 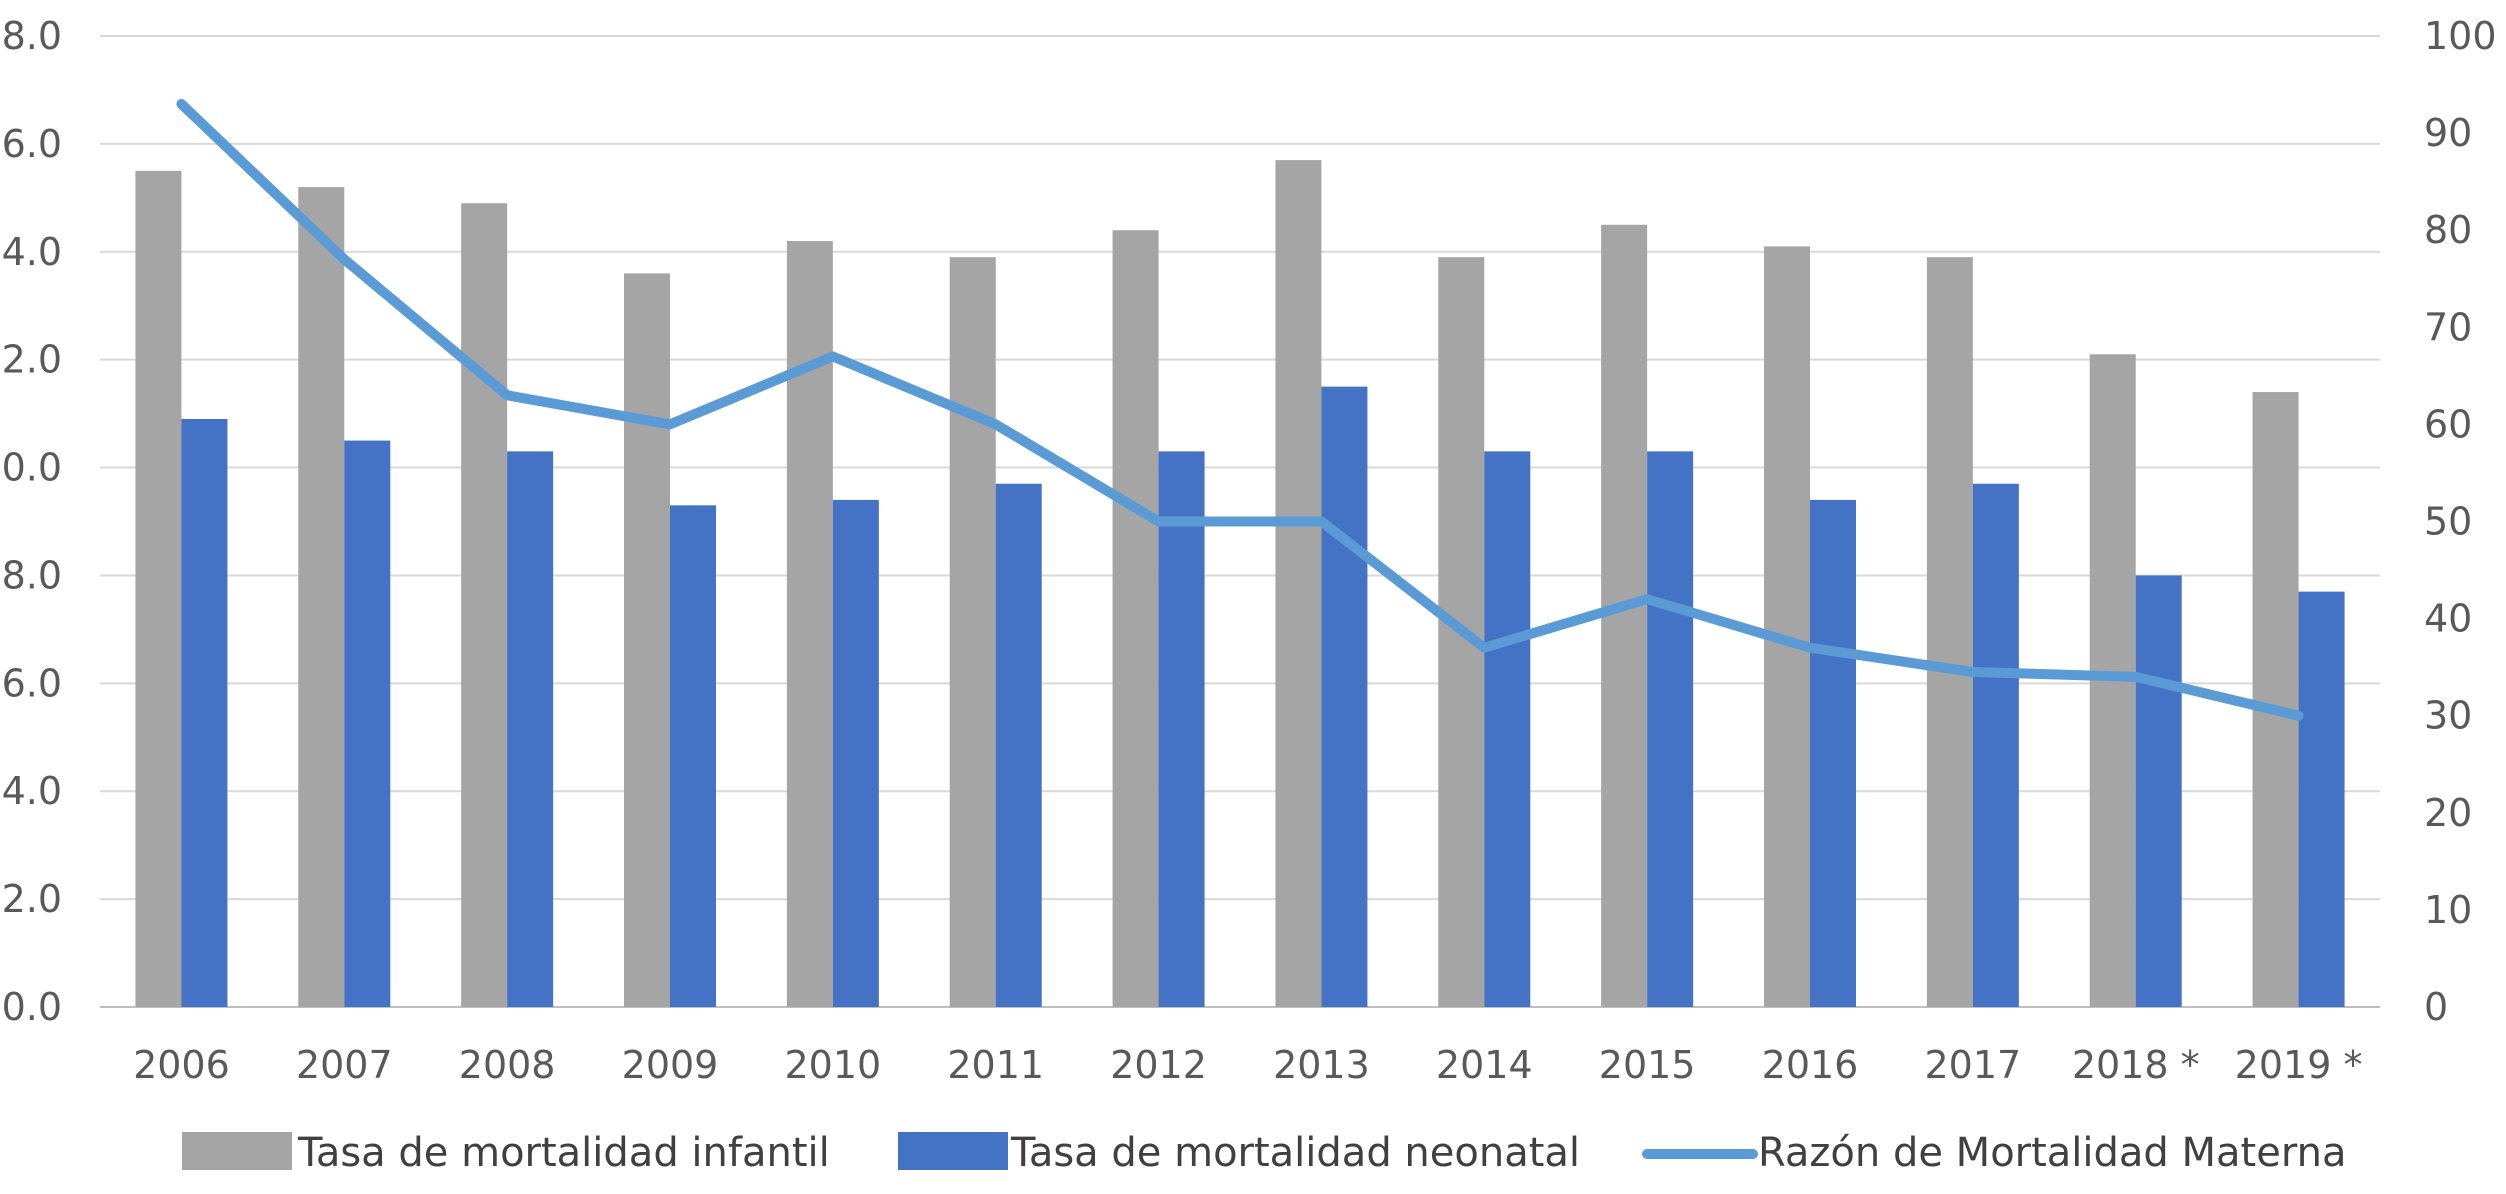 What do you see at coordinates (181, 1065) in the screenshot?
I see `x-tick-label: 2006` at bounding box center [181, 1065].